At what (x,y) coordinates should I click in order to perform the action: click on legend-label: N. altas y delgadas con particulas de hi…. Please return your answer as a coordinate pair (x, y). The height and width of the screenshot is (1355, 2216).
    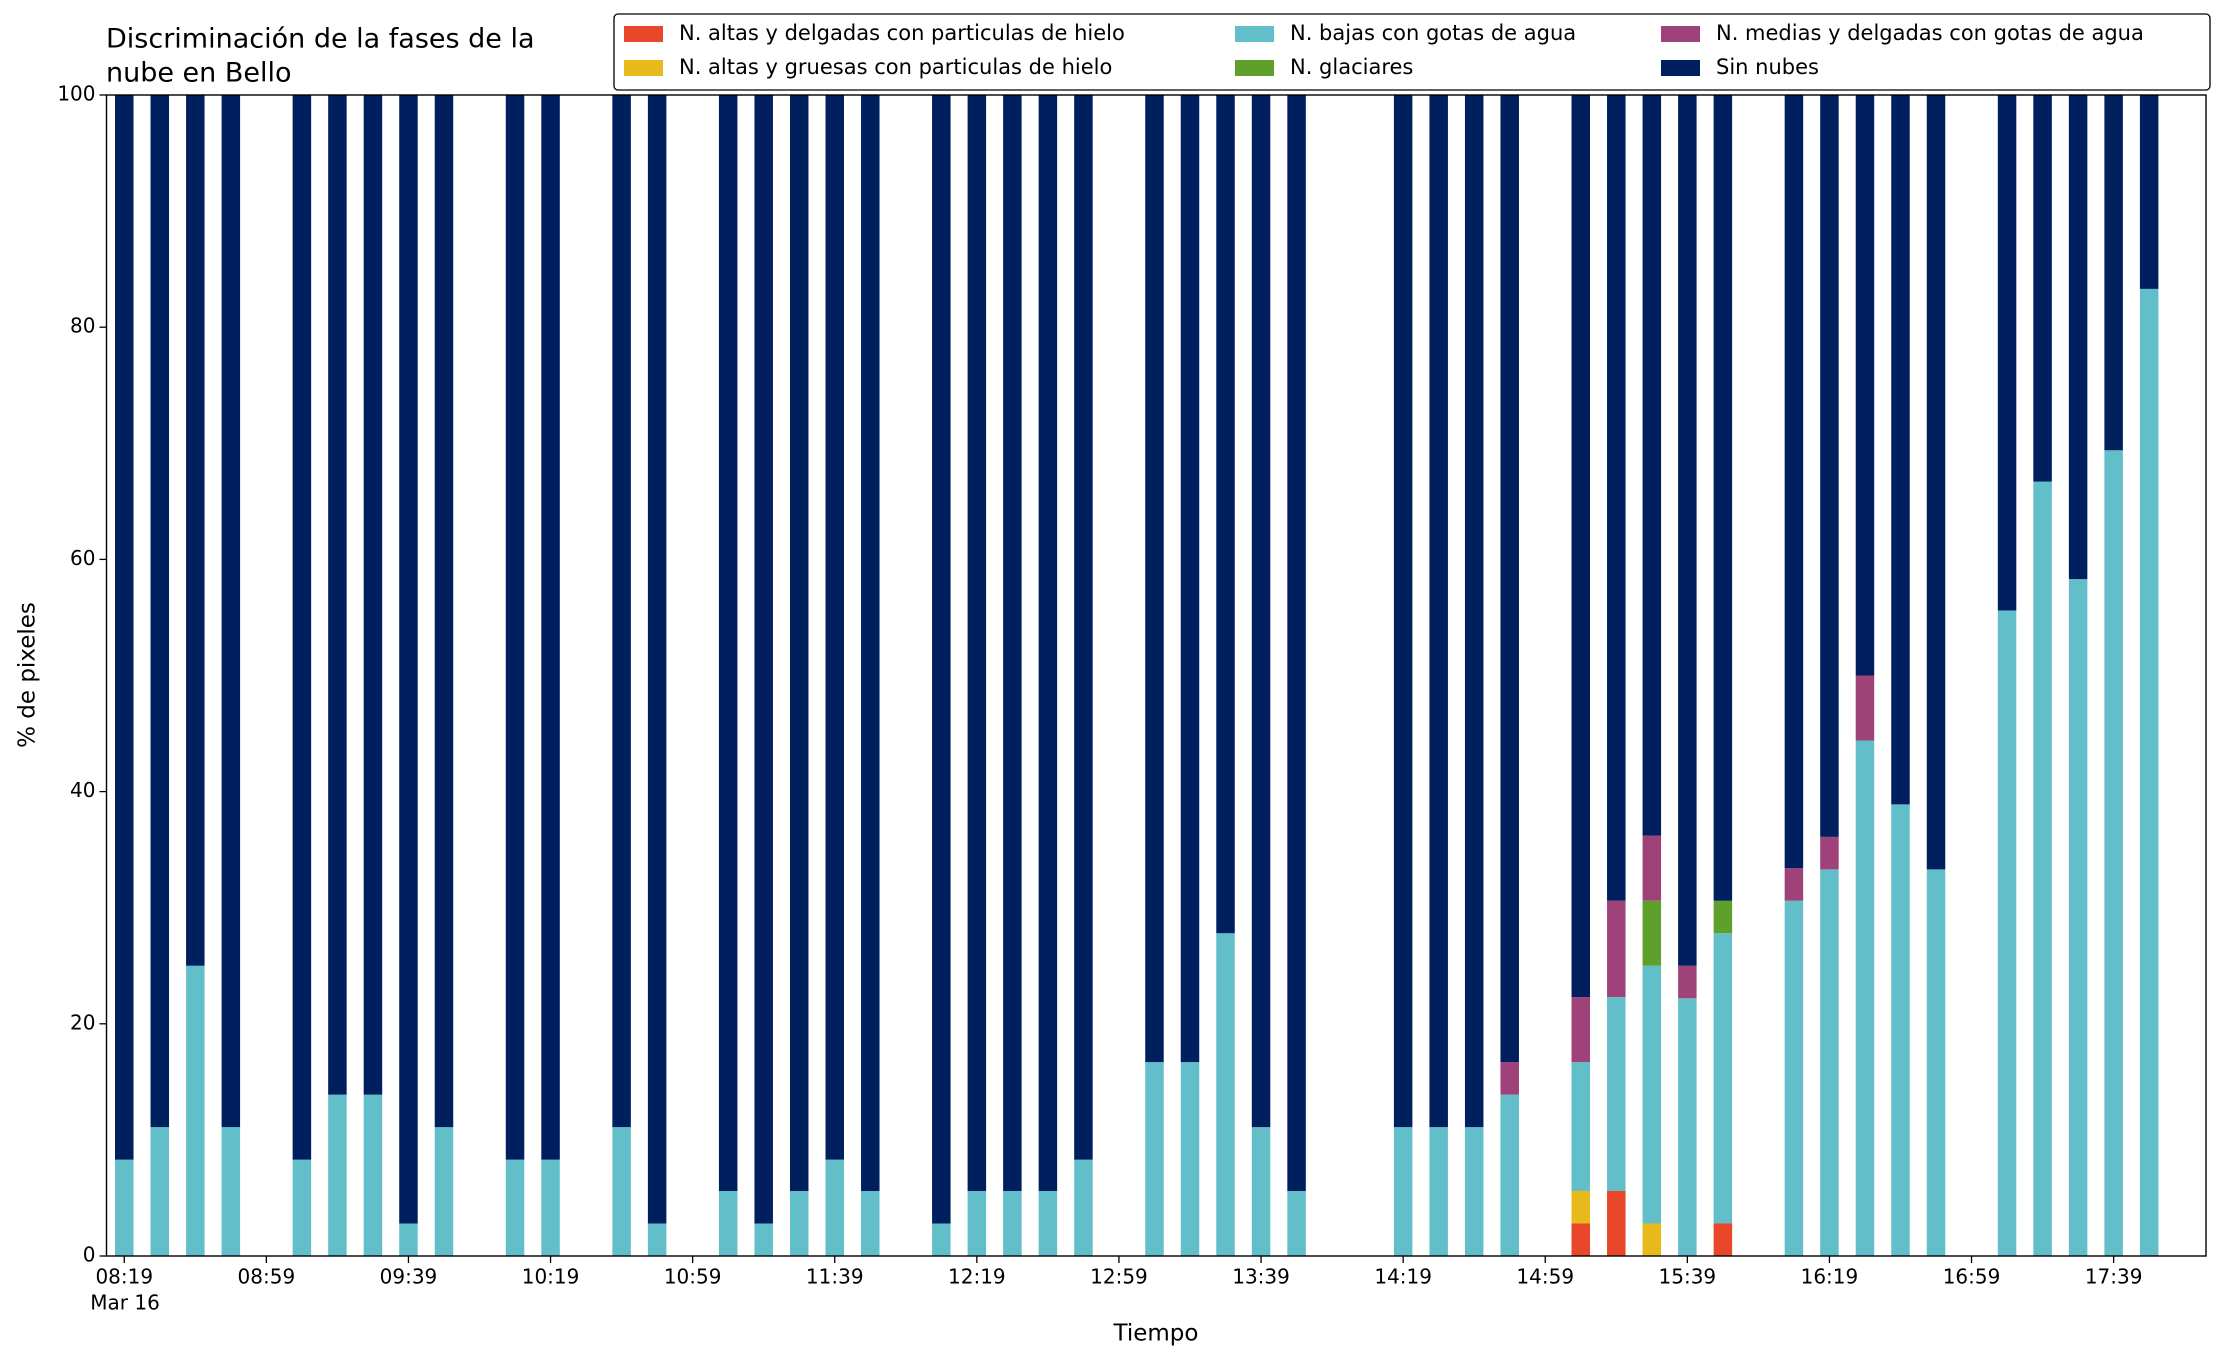
    Looking at the image, I should click on (902, 33).